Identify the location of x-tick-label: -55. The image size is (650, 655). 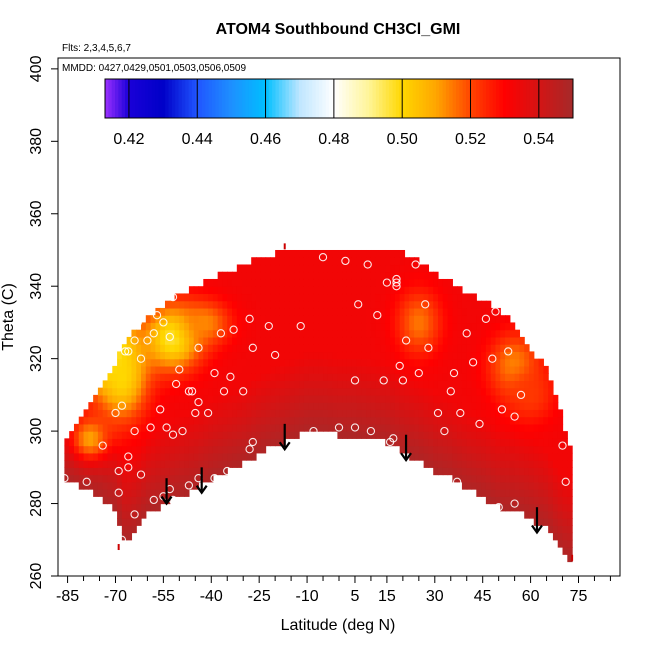
(163, 596).